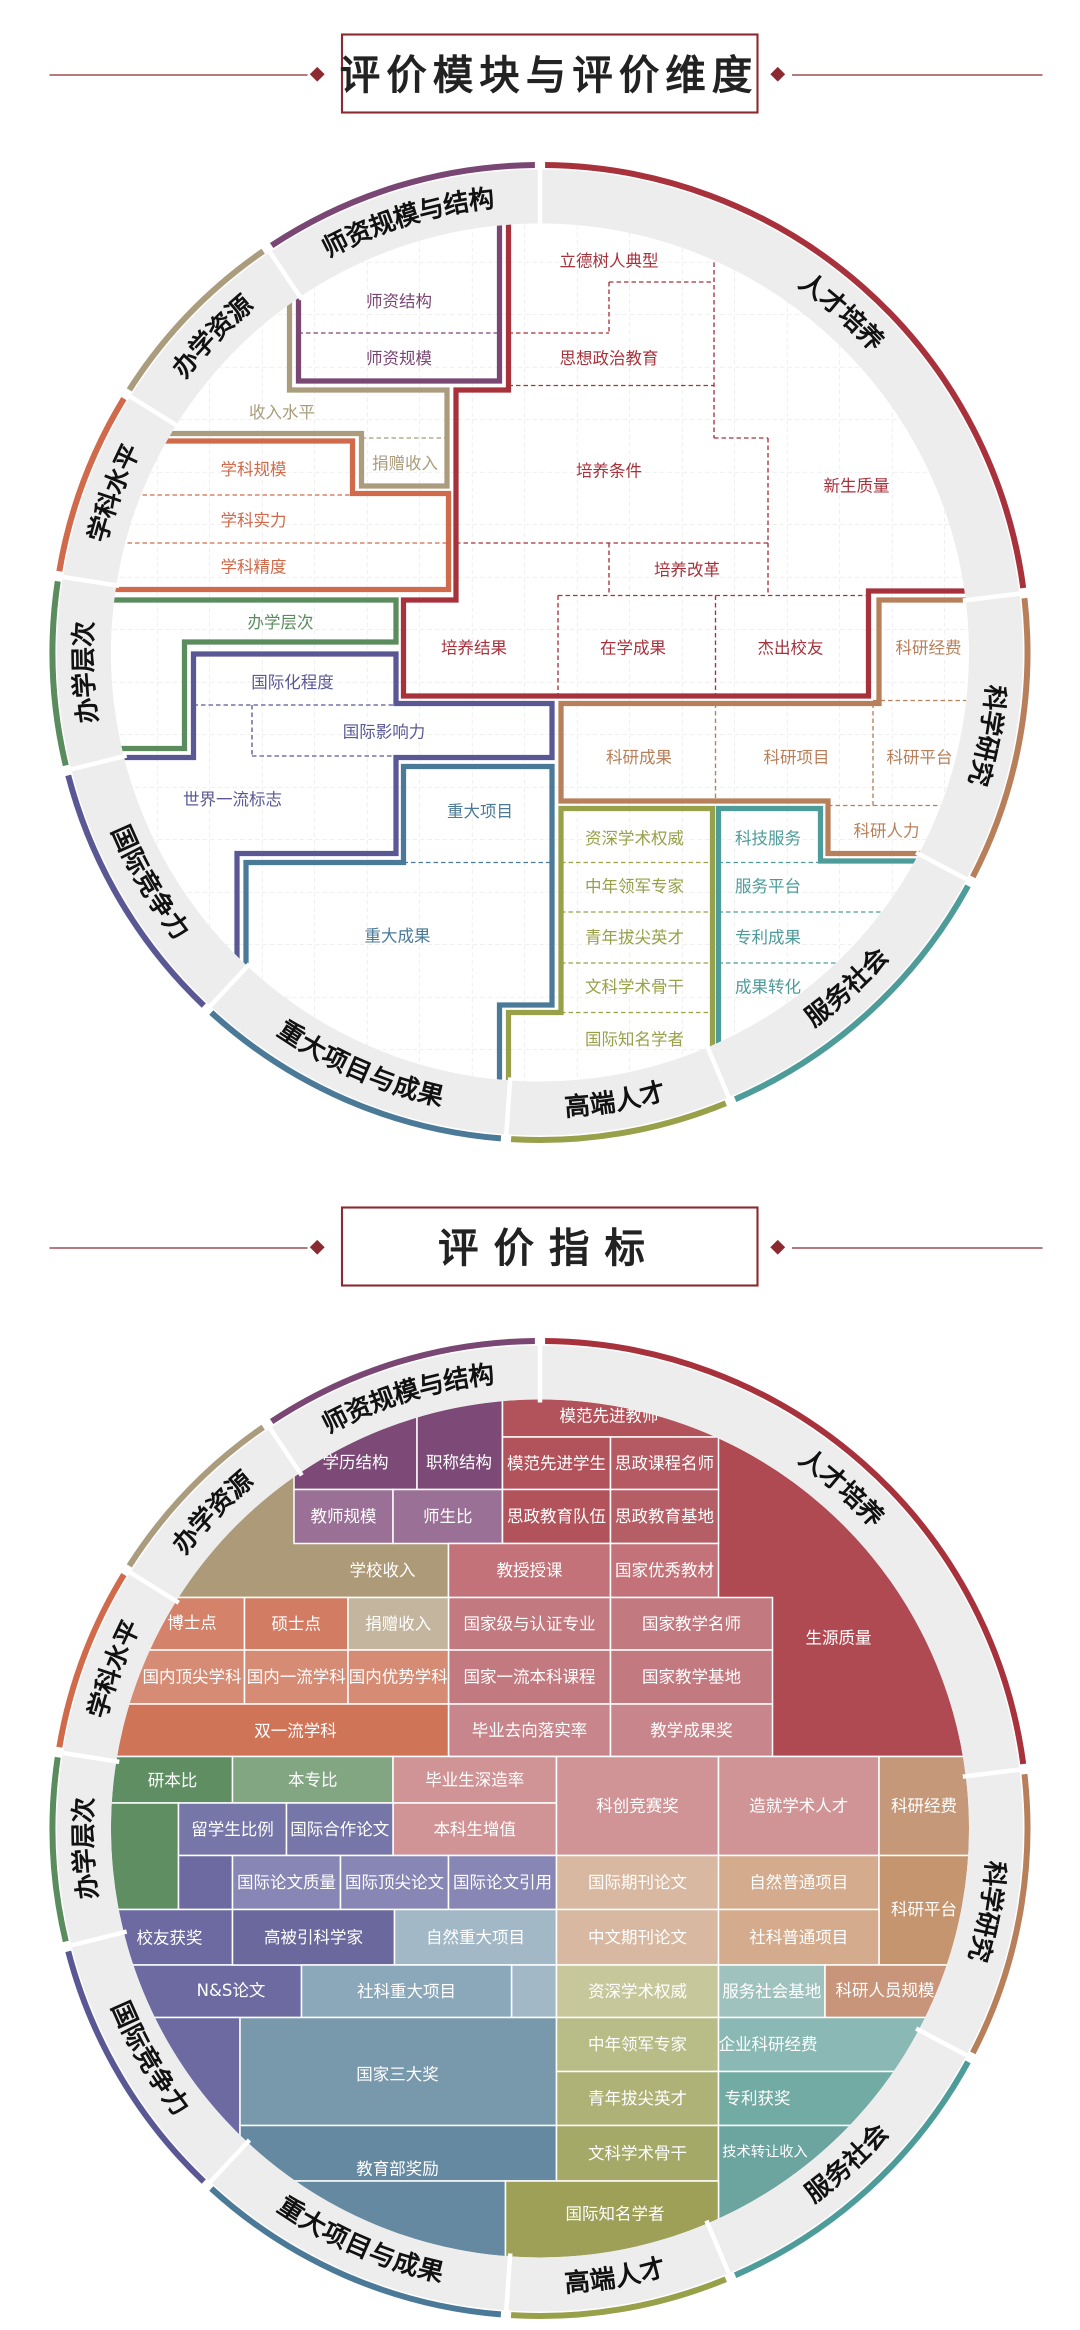 This screenshot has height=2330, width=1080. Describe the element at coordinates (475, 1829) in the screenshot. I see `indicator-label: 本科生增值` at that location.